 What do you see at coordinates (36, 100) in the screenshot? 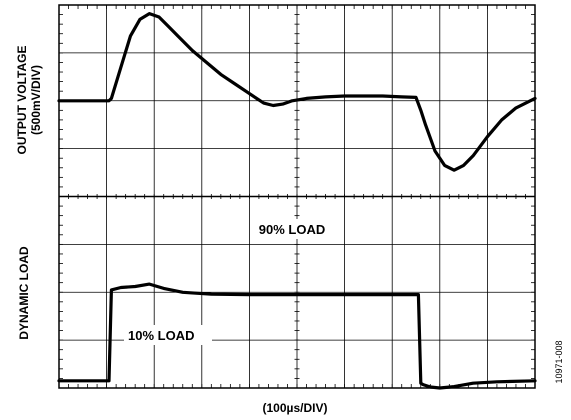
I see `y-axis-label-output-voltage-scale: (500mV/DIV)` at bounding box center [36, 100].